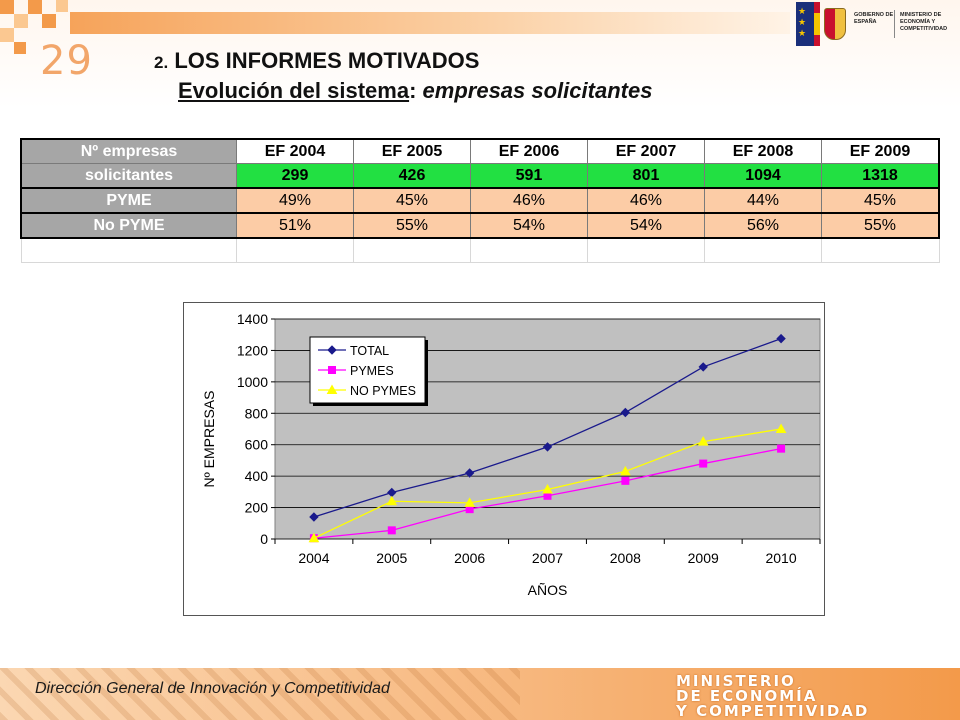 This screenshot has height=720, width=960. What do you see at coordinates (880, 176) in the screenshot?
I see `total-cell: 1318` at bounding box center [880, 176].